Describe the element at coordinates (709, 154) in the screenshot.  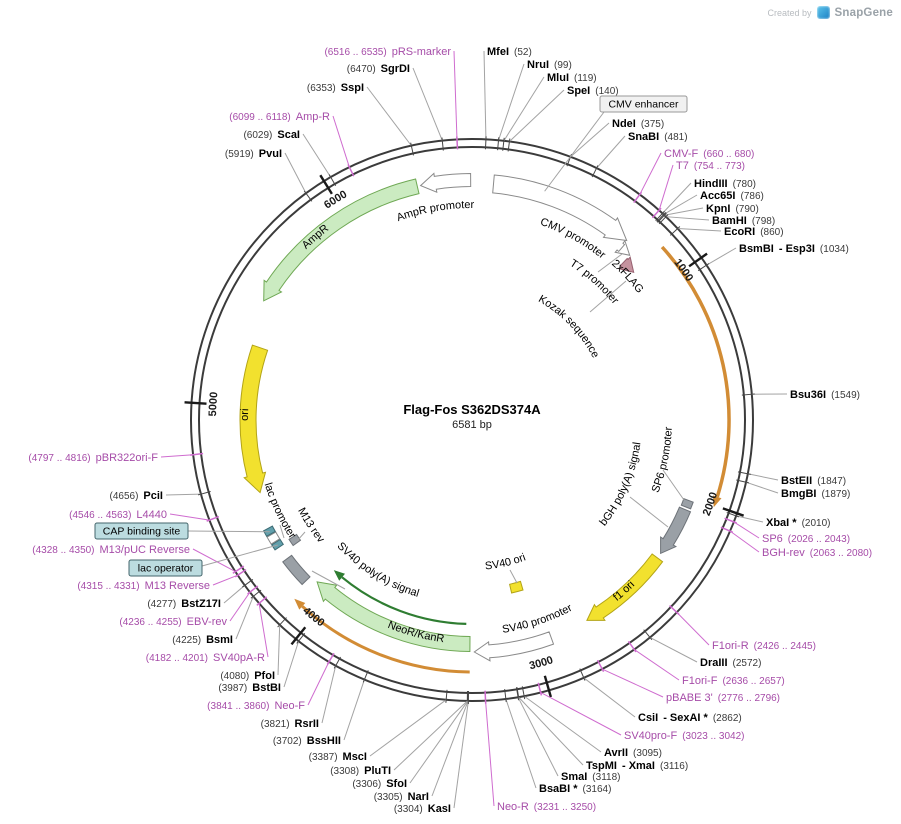
I see `site-label-cmv-f: CMV-F (660 .. 680)` at that location.